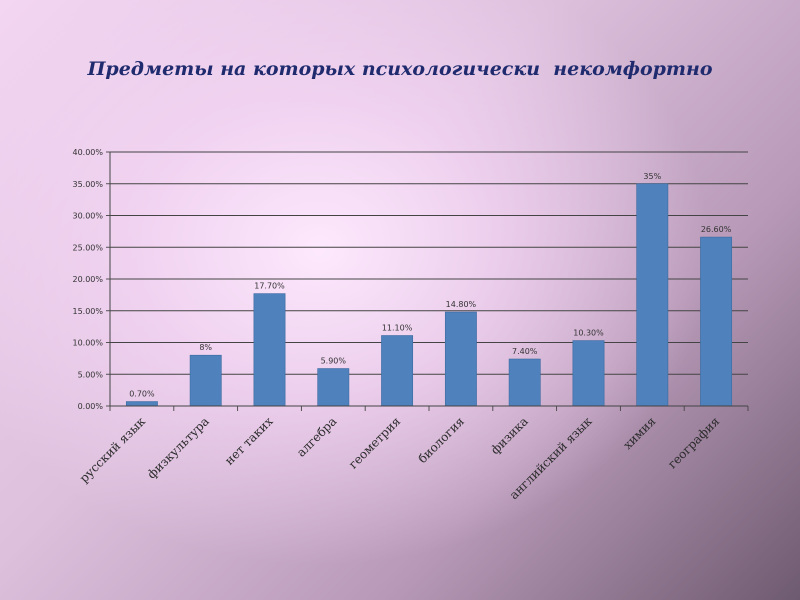  Describe the element at coordinates (87, 216) in the screenshot. I see `y-tick-label: 30.00%` at that location.